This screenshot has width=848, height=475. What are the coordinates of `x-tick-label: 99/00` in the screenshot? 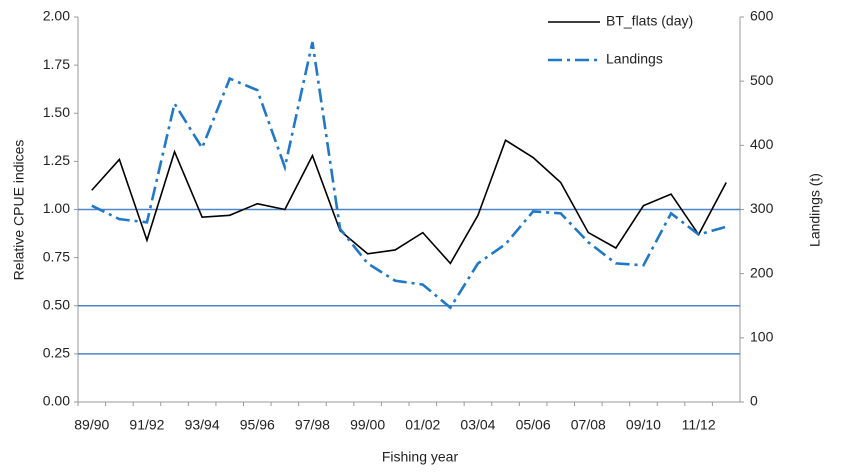 It's located at (367, 425).